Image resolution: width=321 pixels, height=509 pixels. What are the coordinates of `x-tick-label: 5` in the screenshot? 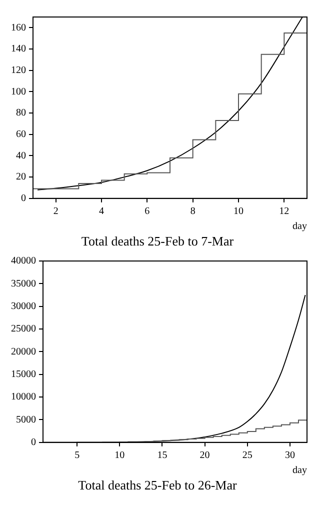 It's located at (77, 456).